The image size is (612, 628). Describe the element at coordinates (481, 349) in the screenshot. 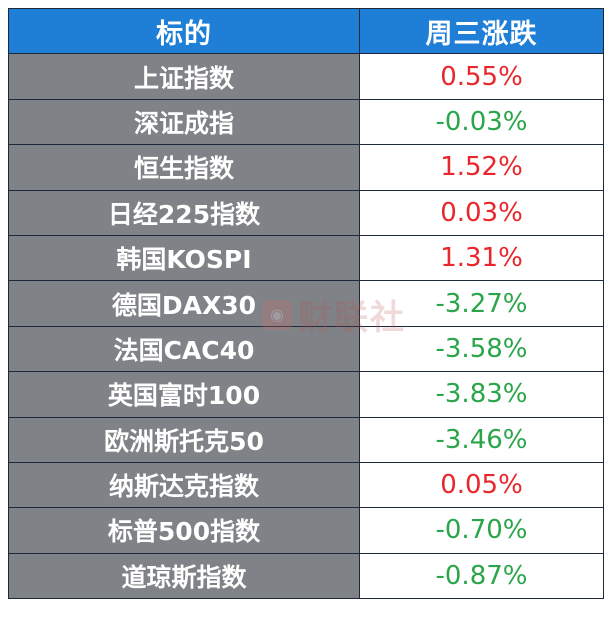

I see `index-change: -3.58%` at that location.